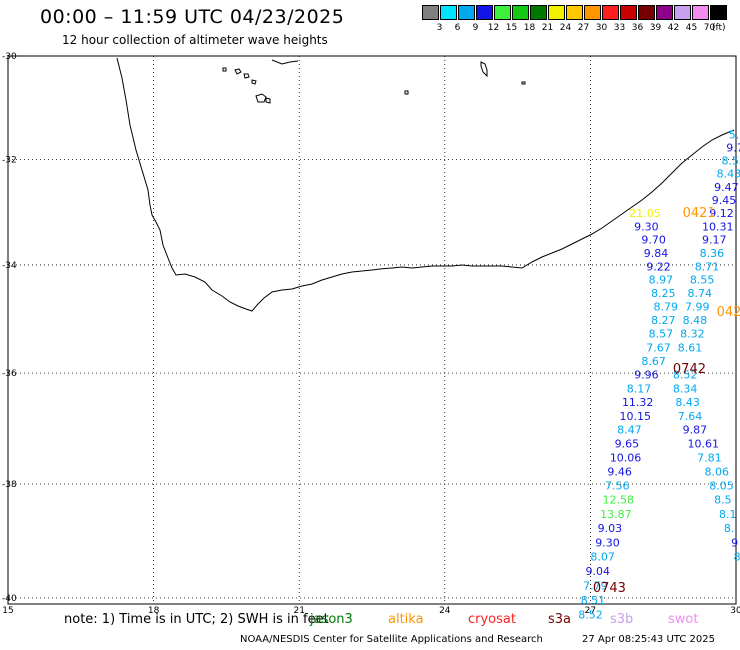  What do you see at coordinates (734, 542) in the screenshot?
I see `wave-height-value: 9` at bounding box center [734, 542].